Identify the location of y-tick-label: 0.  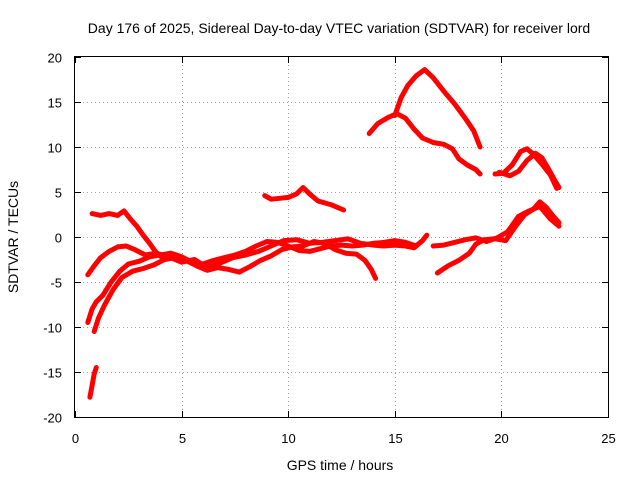
(58, 238).